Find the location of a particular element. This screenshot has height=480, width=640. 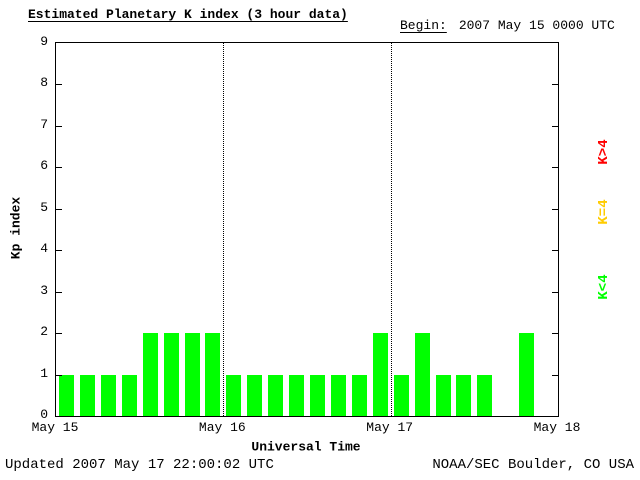

legend-k-gt-4: K>4 is located at coordinates (604, 152).